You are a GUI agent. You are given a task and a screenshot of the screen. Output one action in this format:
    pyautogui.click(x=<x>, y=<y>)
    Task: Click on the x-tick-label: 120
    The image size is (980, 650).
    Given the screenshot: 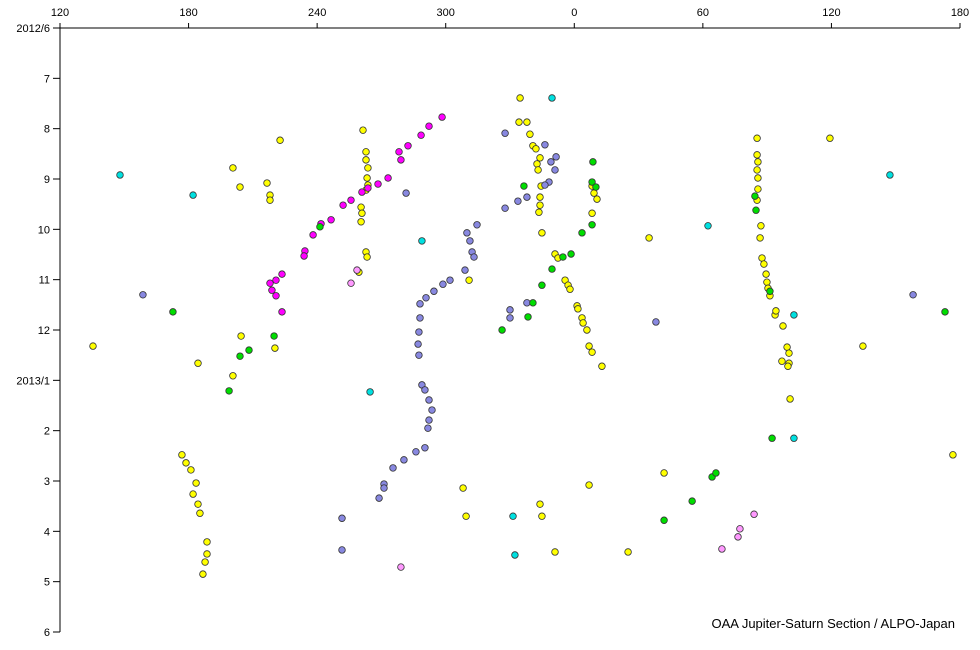 What is the action you would take?
    pyautogui.click(x=831, y=13)
    